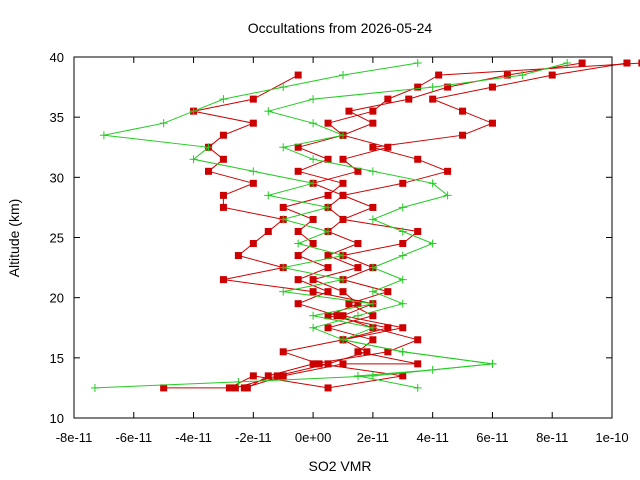  Describe the element at coordinates (57, 418) in the screenshot. I see `y-tick-label: 10` at that location.